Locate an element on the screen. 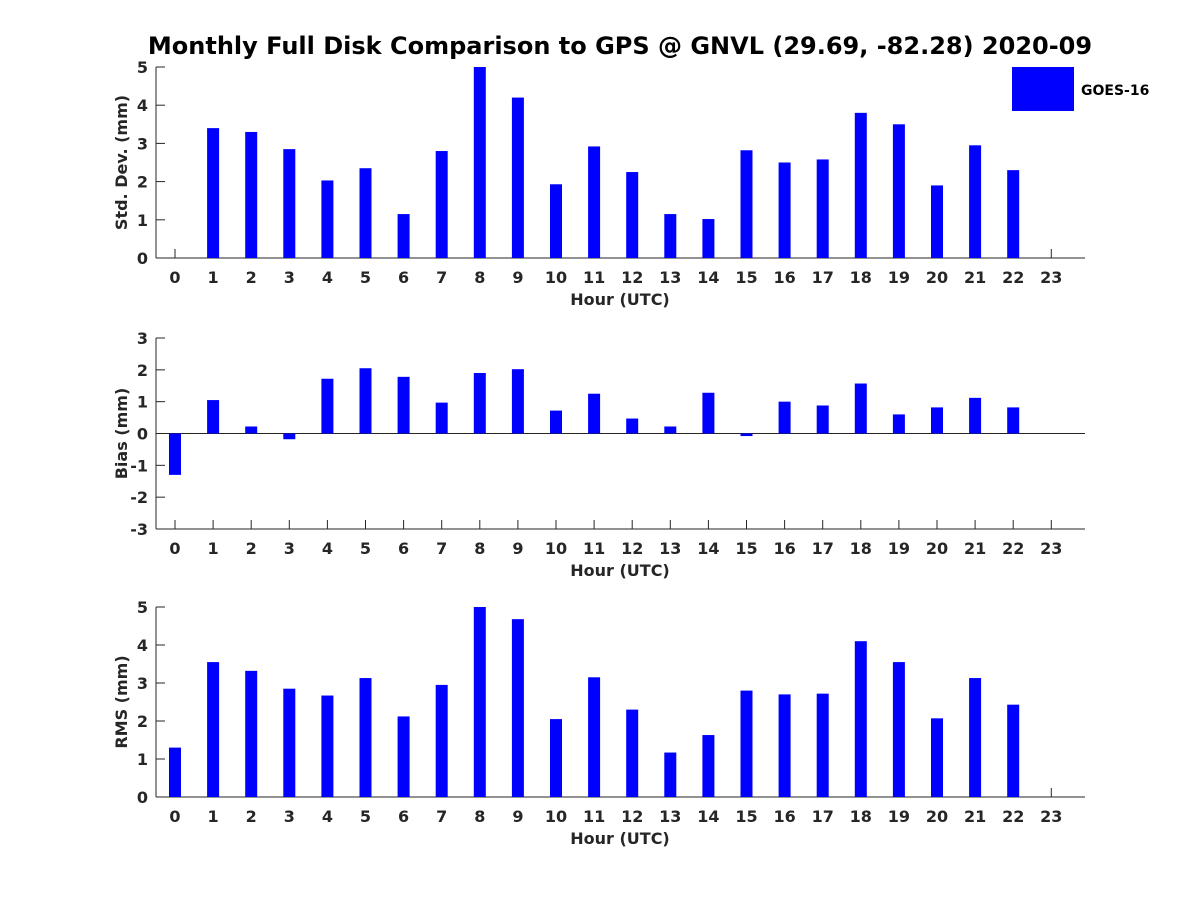 The height and width of the screenshot is (900, 1200). legend-label: GOES-16 is located at coordinates (1115, 91).